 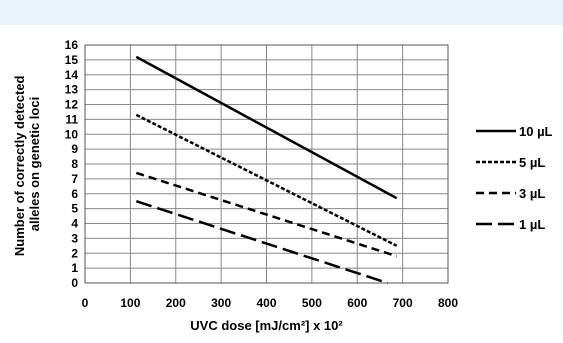 I want to click on y-tick-label: 12, so click(x=72, y=105).